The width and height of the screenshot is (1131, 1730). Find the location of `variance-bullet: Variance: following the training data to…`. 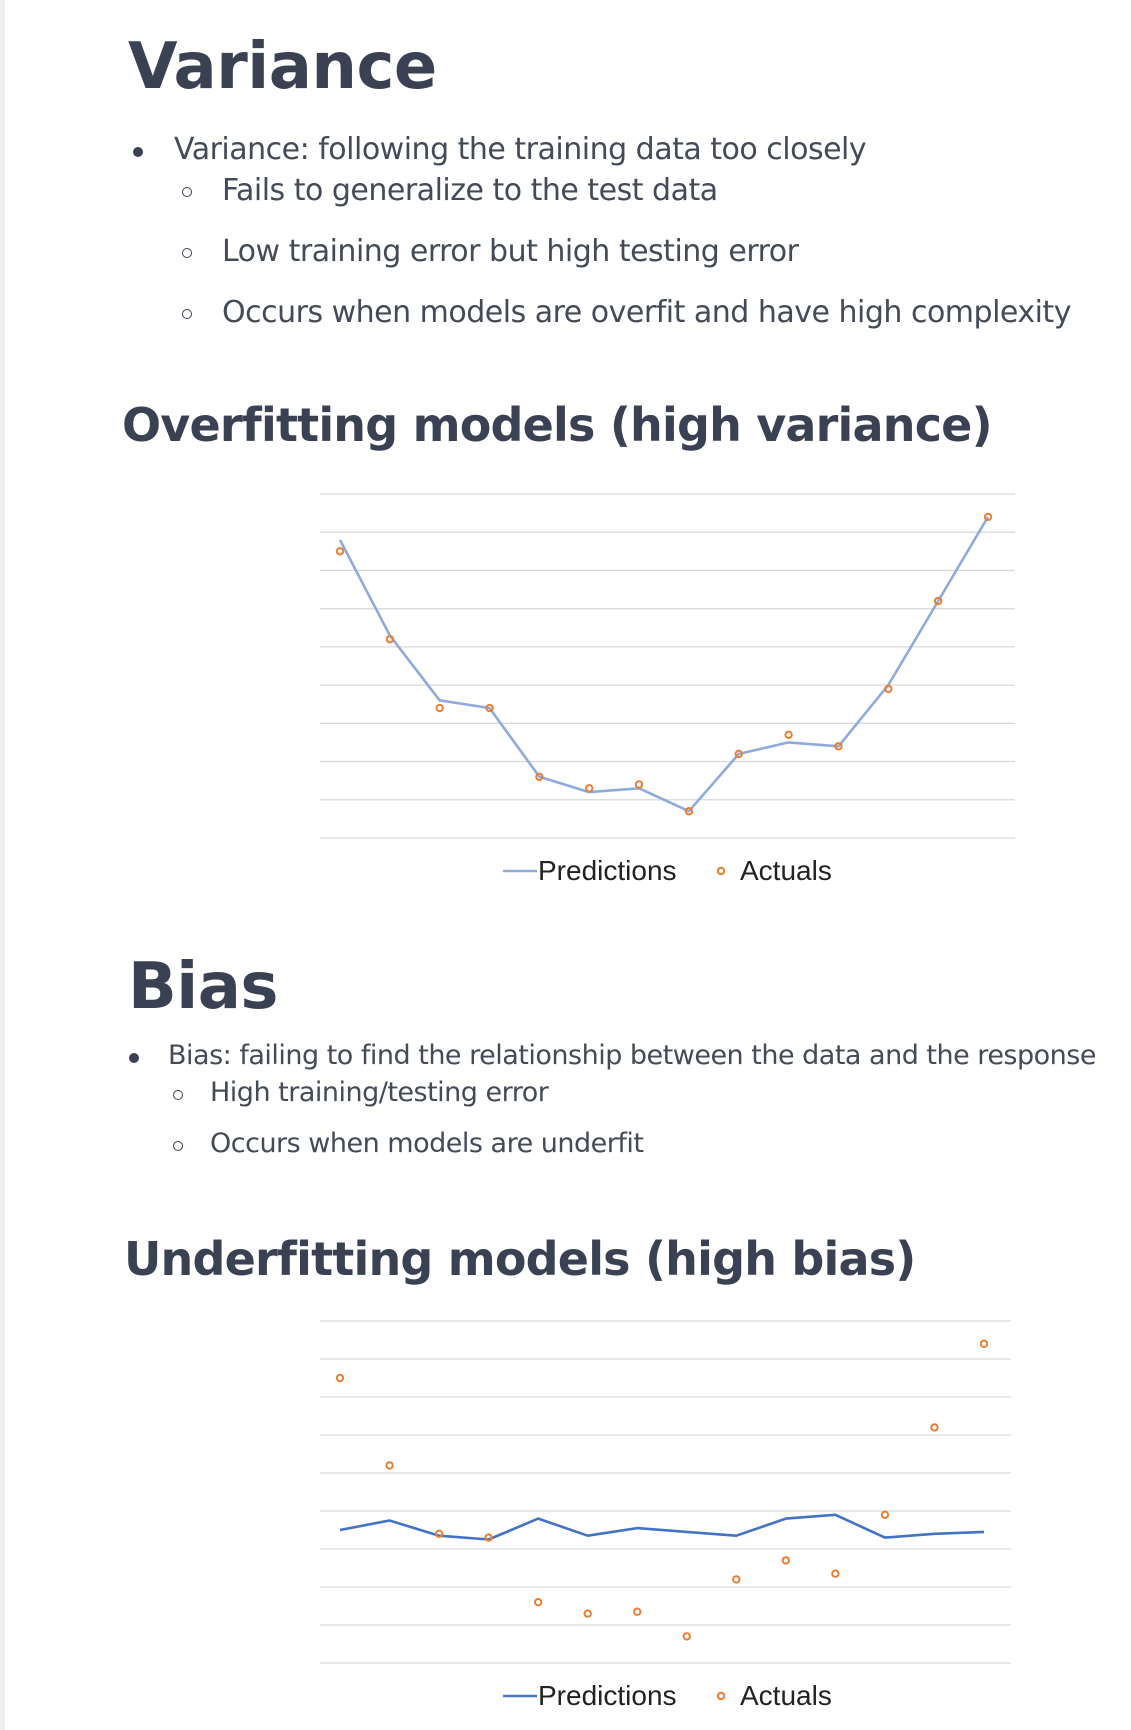

variance-bullet: Variance: following the training data to… is located at coordinates (602, 149).